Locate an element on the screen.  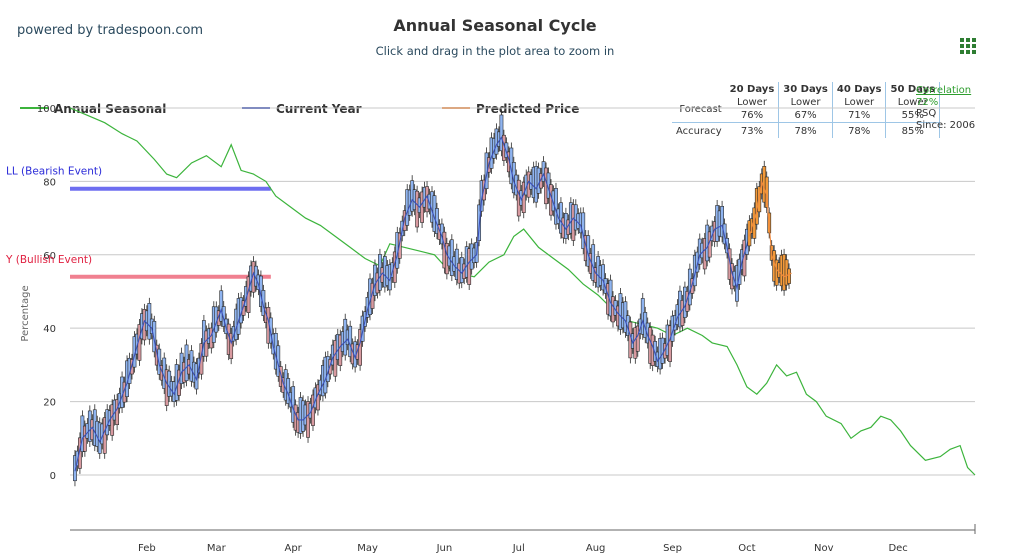
y-tick-label: 20 is located at coordinates (49, 403).